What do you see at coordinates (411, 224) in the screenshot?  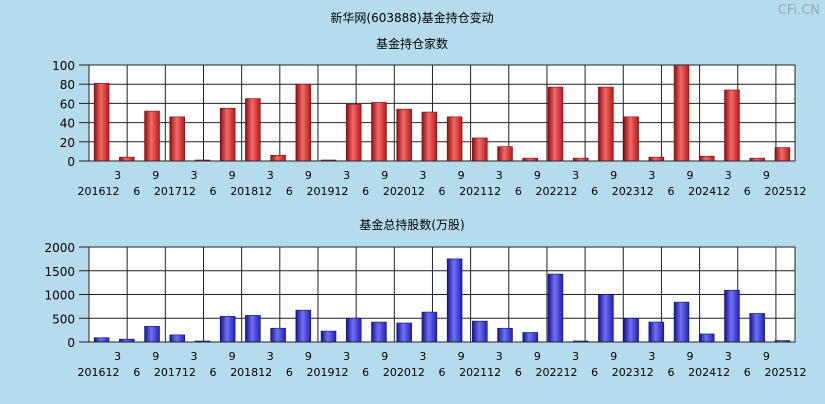 I see `chart2-title: 基金总持股数(万股)` at bounding box center [411, 224].